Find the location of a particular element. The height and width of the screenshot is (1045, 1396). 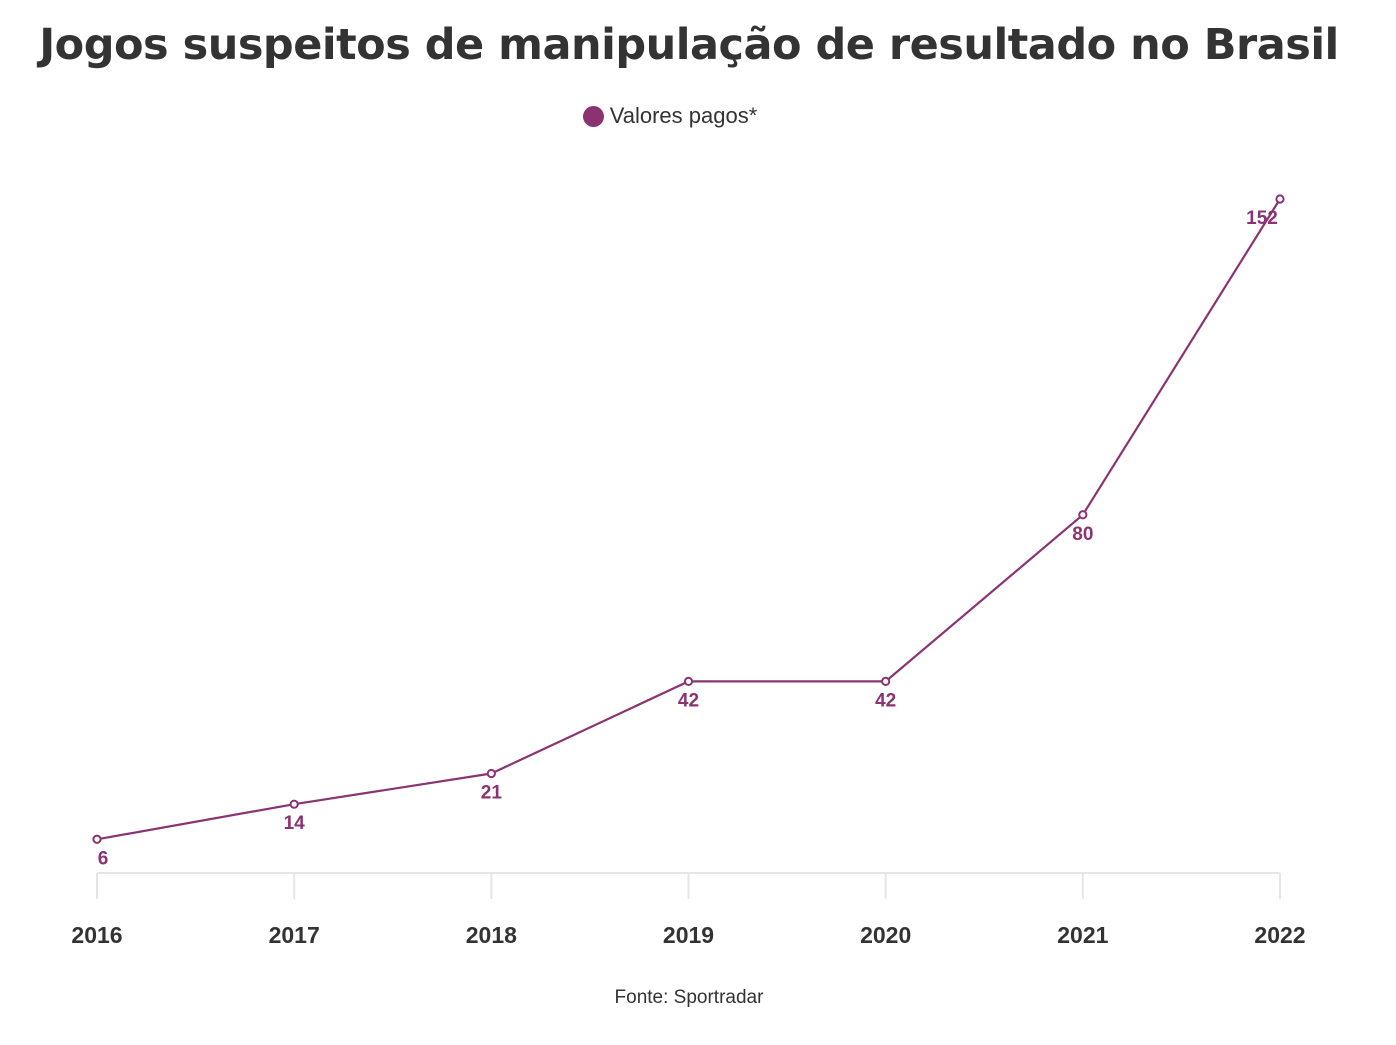

legend: Valores pagos* is located at coordinates (670, 116).